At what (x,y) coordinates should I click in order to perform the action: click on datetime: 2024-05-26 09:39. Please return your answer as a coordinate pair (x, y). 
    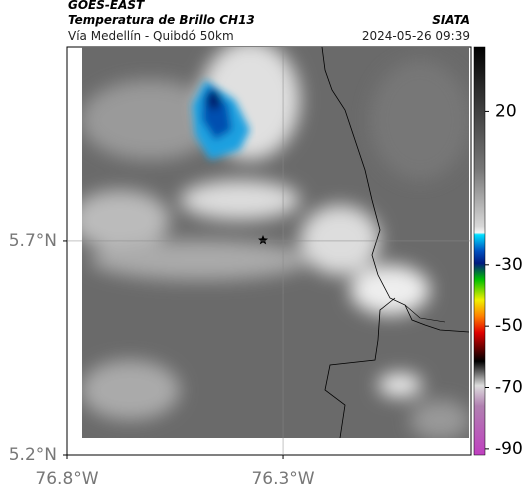
    Looking at the image, I should click on (416, 36).